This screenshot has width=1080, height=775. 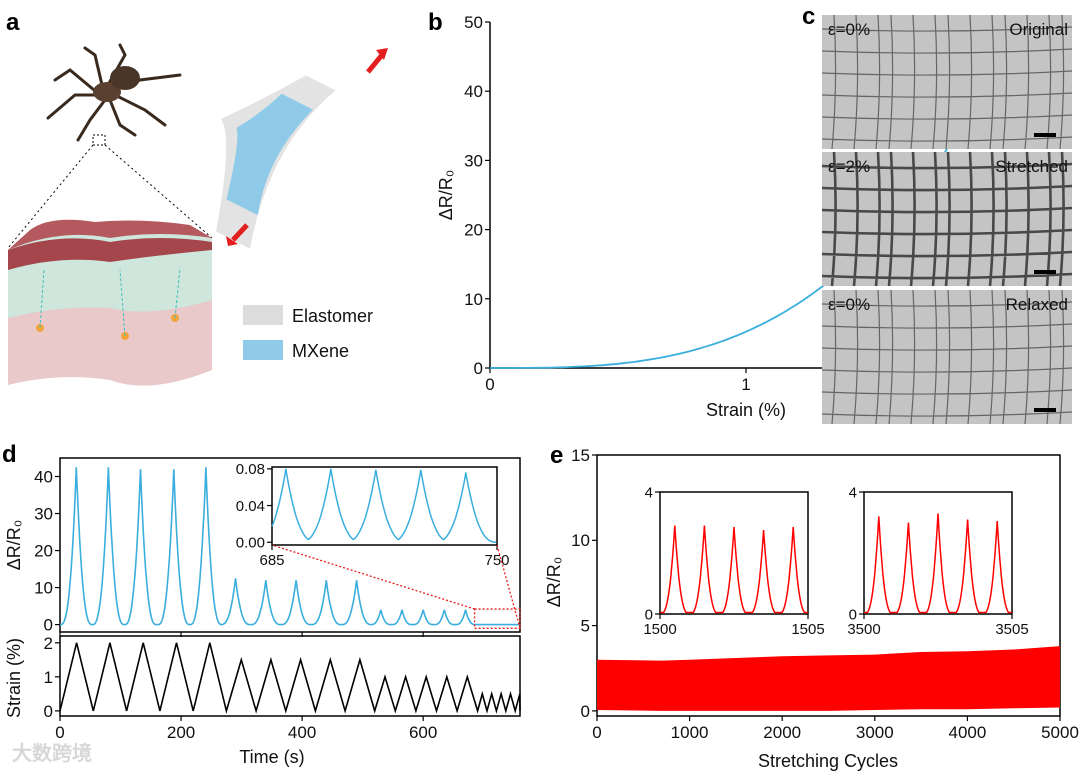 I want to click on x-tick-label: 3500, so click(x=863, y=629).